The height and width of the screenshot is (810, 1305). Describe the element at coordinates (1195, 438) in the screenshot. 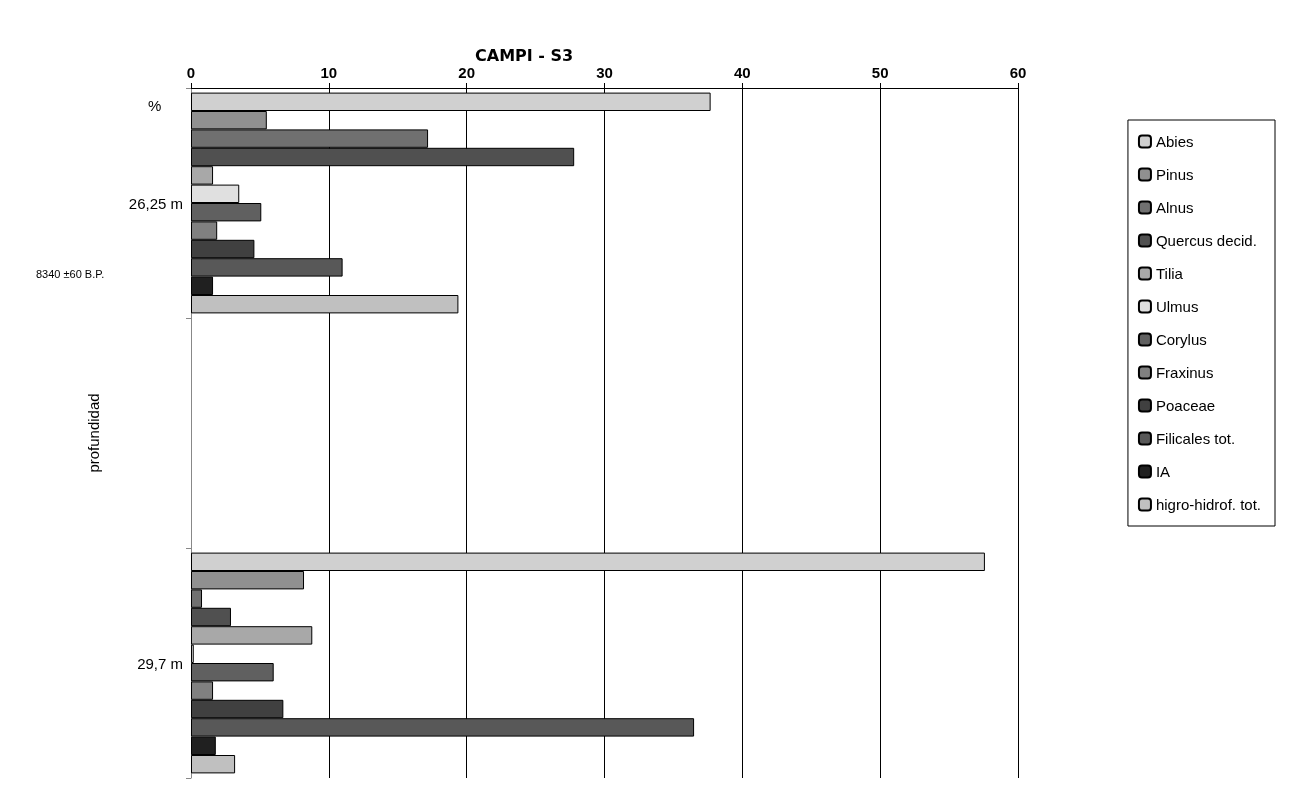

I see `legend-label: Filicales tot.` at that location.